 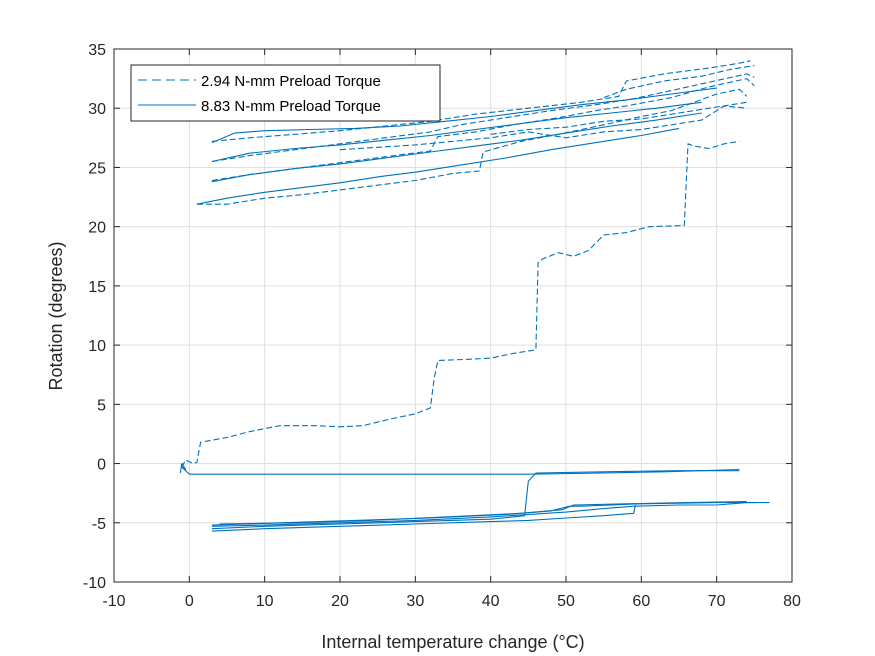 What do you see at coordinates (56, 315) in the screenshot?
I see `y-axis-title: Rotation (degrees)` at bounding box center [56, 315].